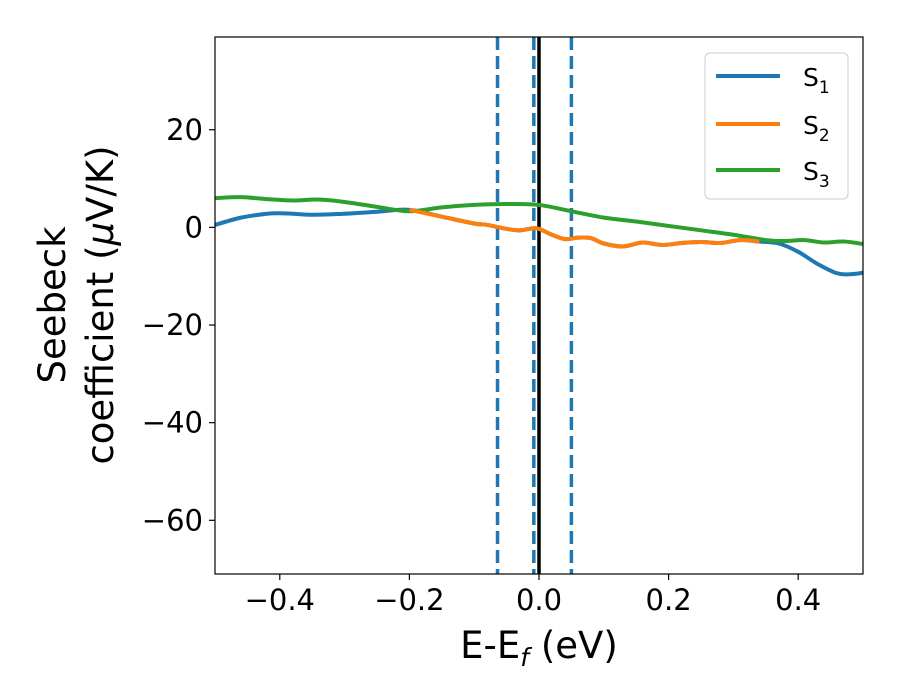 This screenshot has width=900, height=700. What do you see at coordinates (172, 520) in the screenshot?
I see `y-tick-label: −60` at bounding box center [172, 520].